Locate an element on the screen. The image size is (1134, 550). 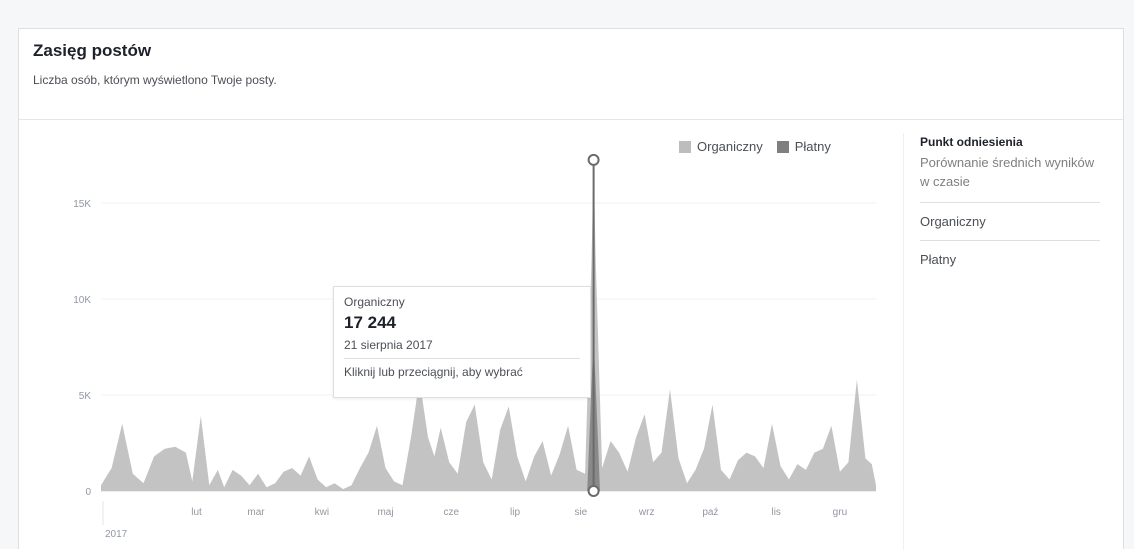
x-tick-label: lip is located at coordinates (515, 512).